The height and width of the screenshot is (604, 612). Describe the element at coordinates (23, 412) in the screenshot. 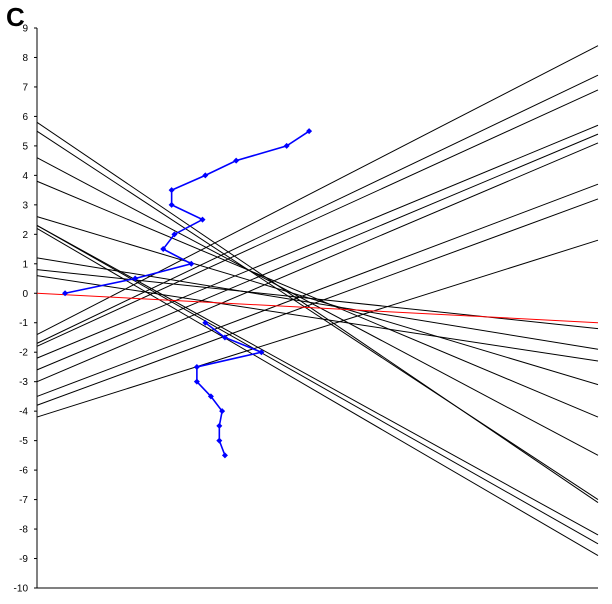

I see `y-tick-label: -4` at that location.